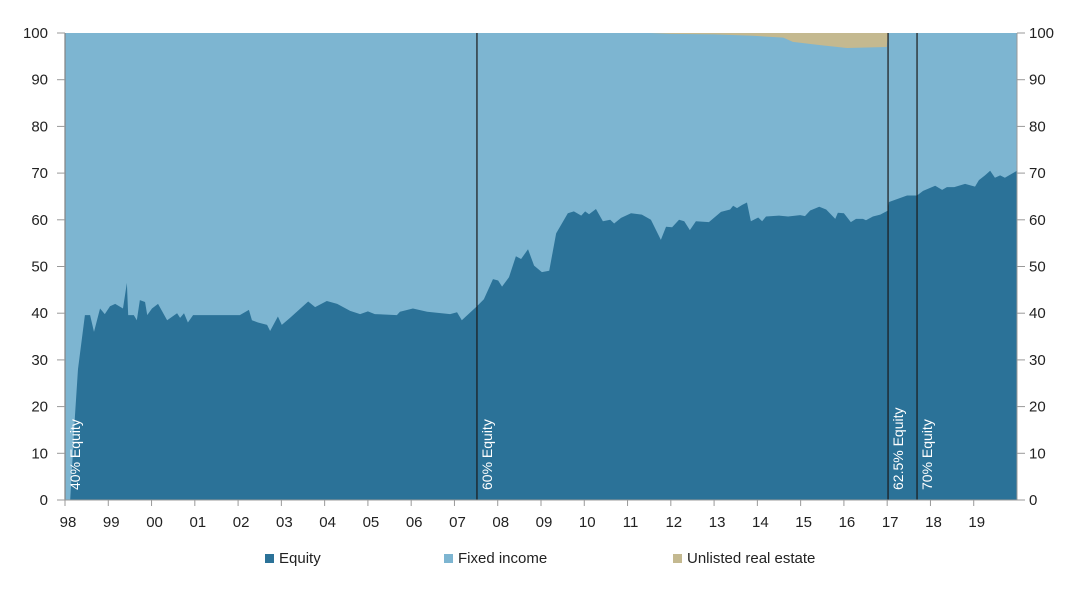 This screenshot has width=1080, height=591. I want to click on y-tick-label-right: 100, so click(1041, 33).